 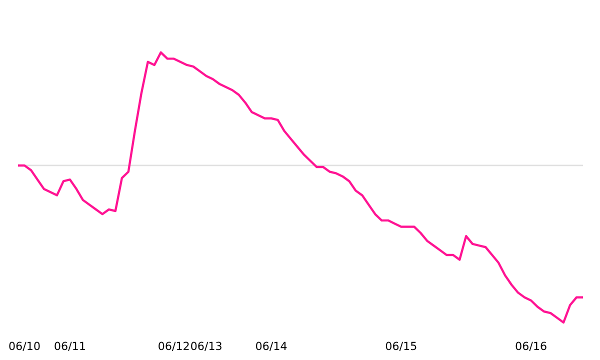 I want to click on x-tick-label: 06/10, so click(x=24, y=347).